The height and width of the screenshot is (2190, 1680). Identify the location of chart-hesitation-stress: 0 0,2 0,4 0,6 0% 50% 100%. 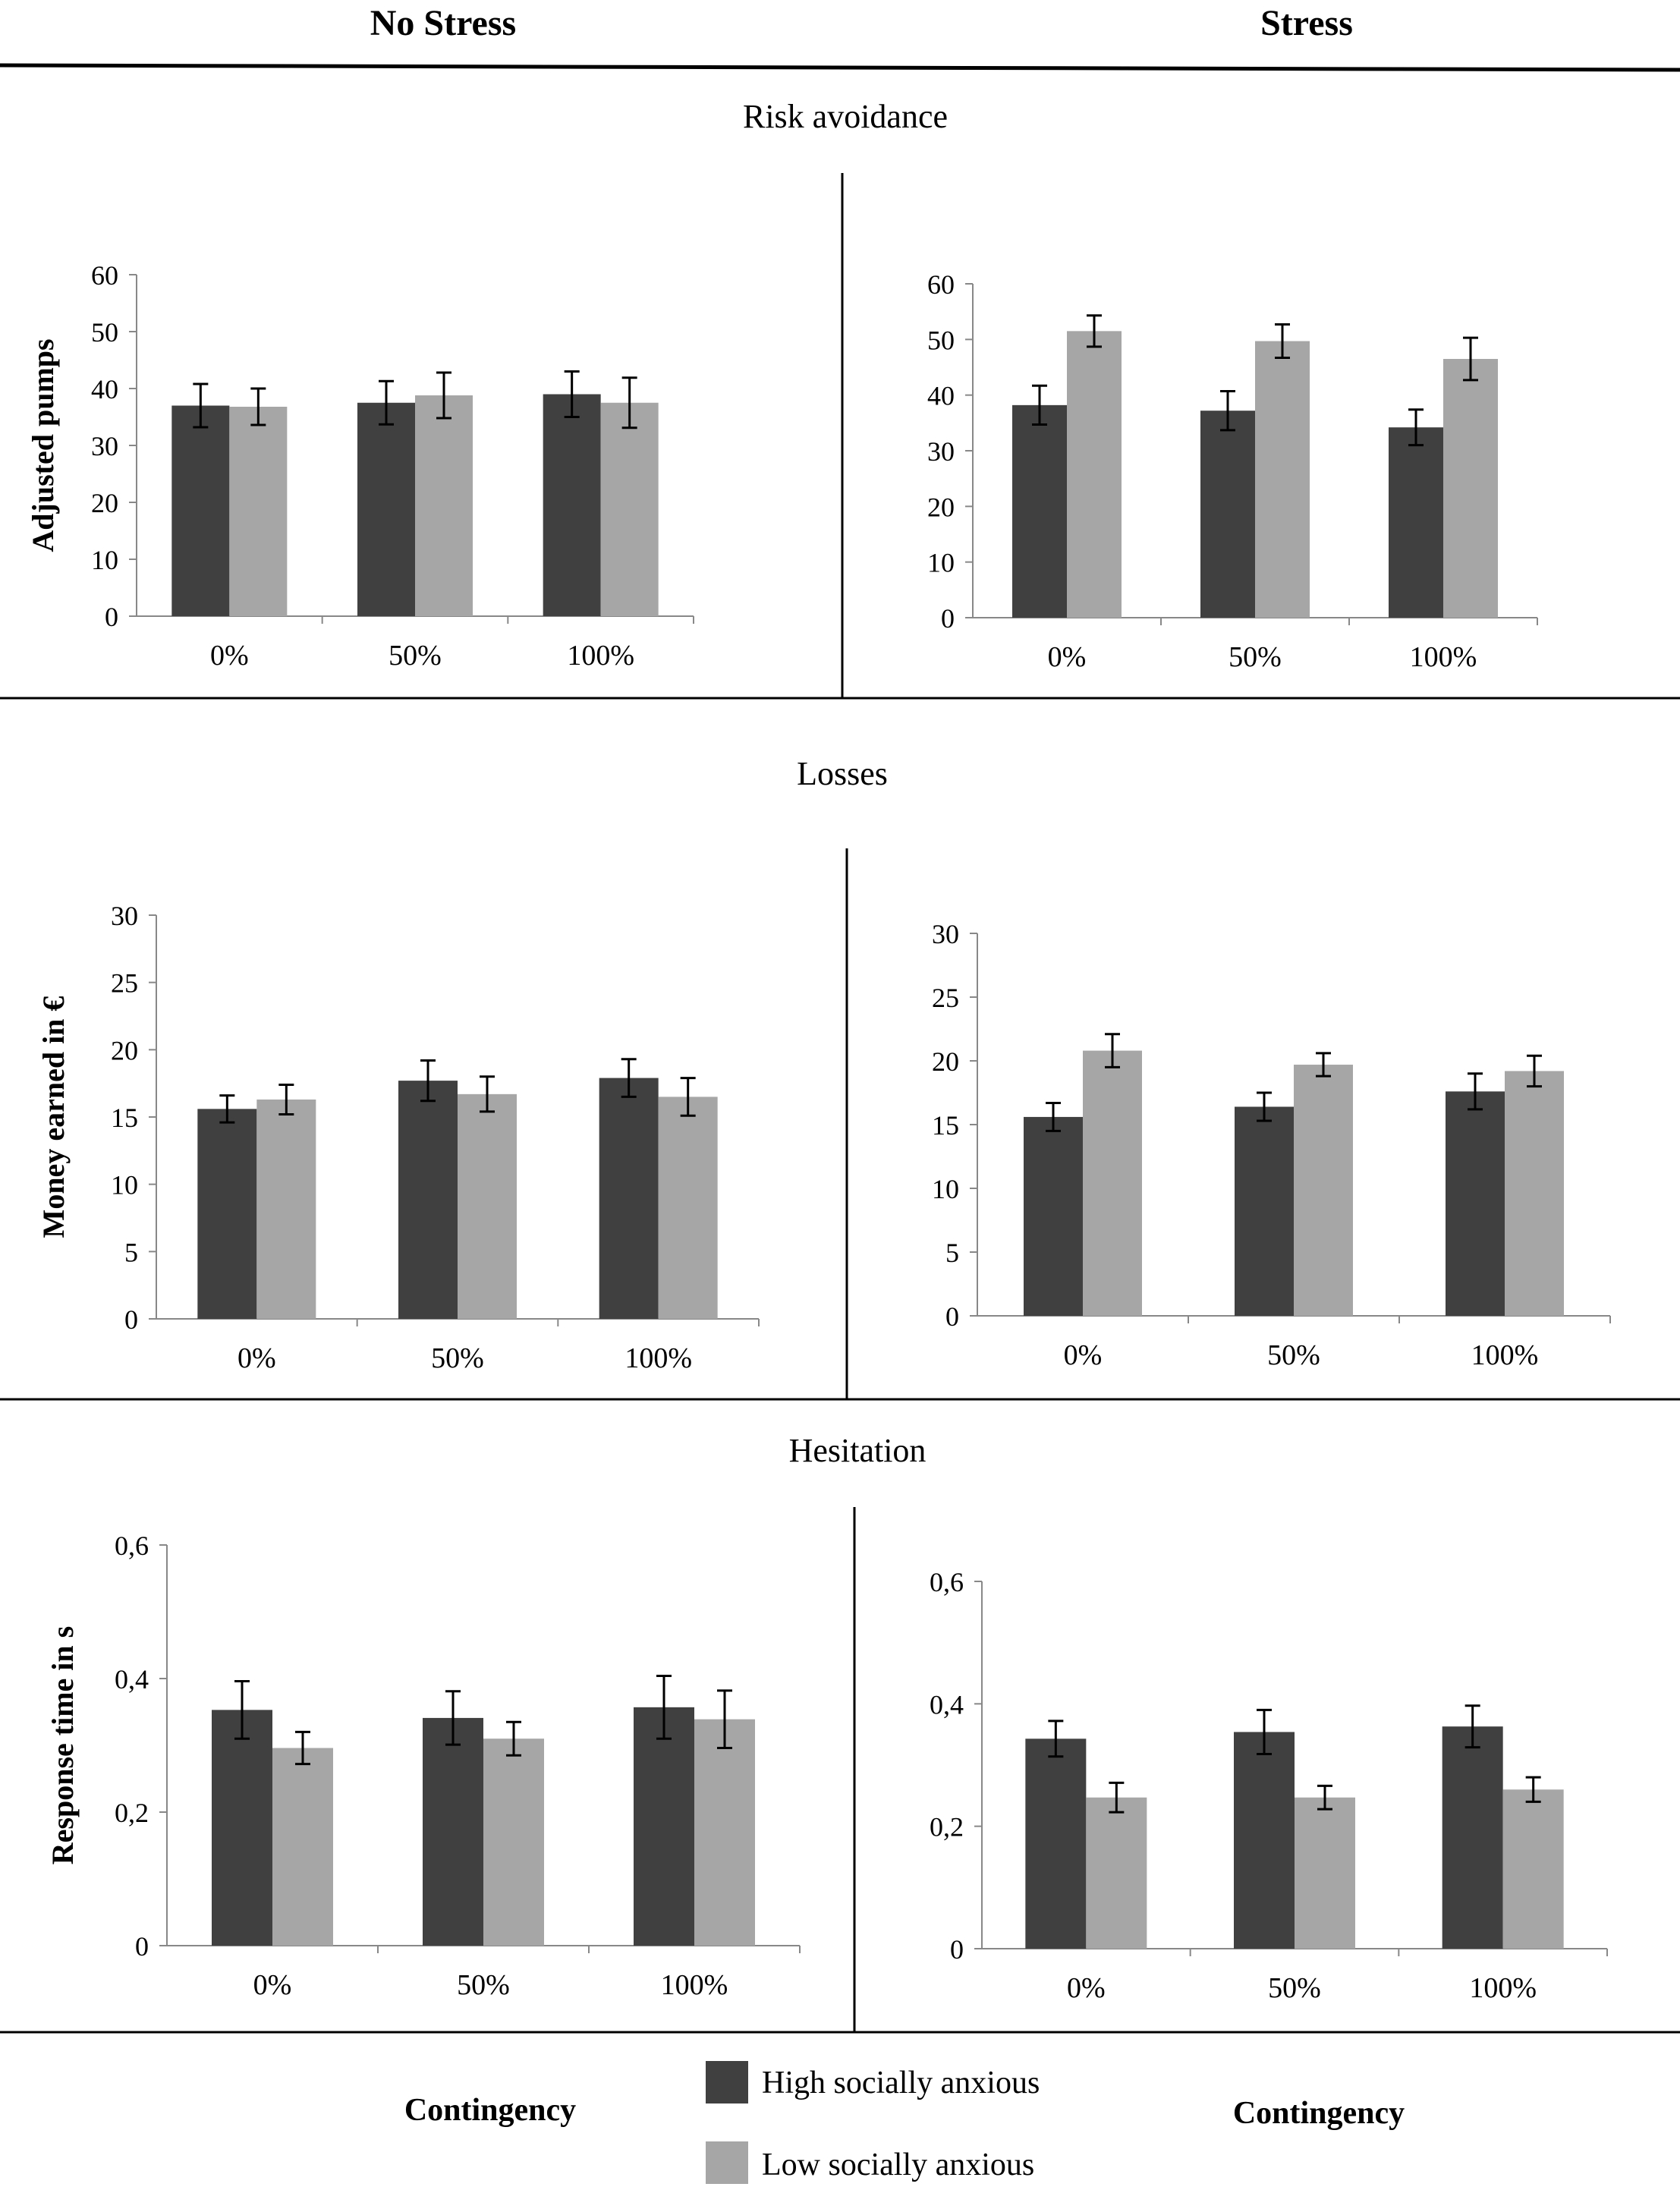
(1269, 1785).